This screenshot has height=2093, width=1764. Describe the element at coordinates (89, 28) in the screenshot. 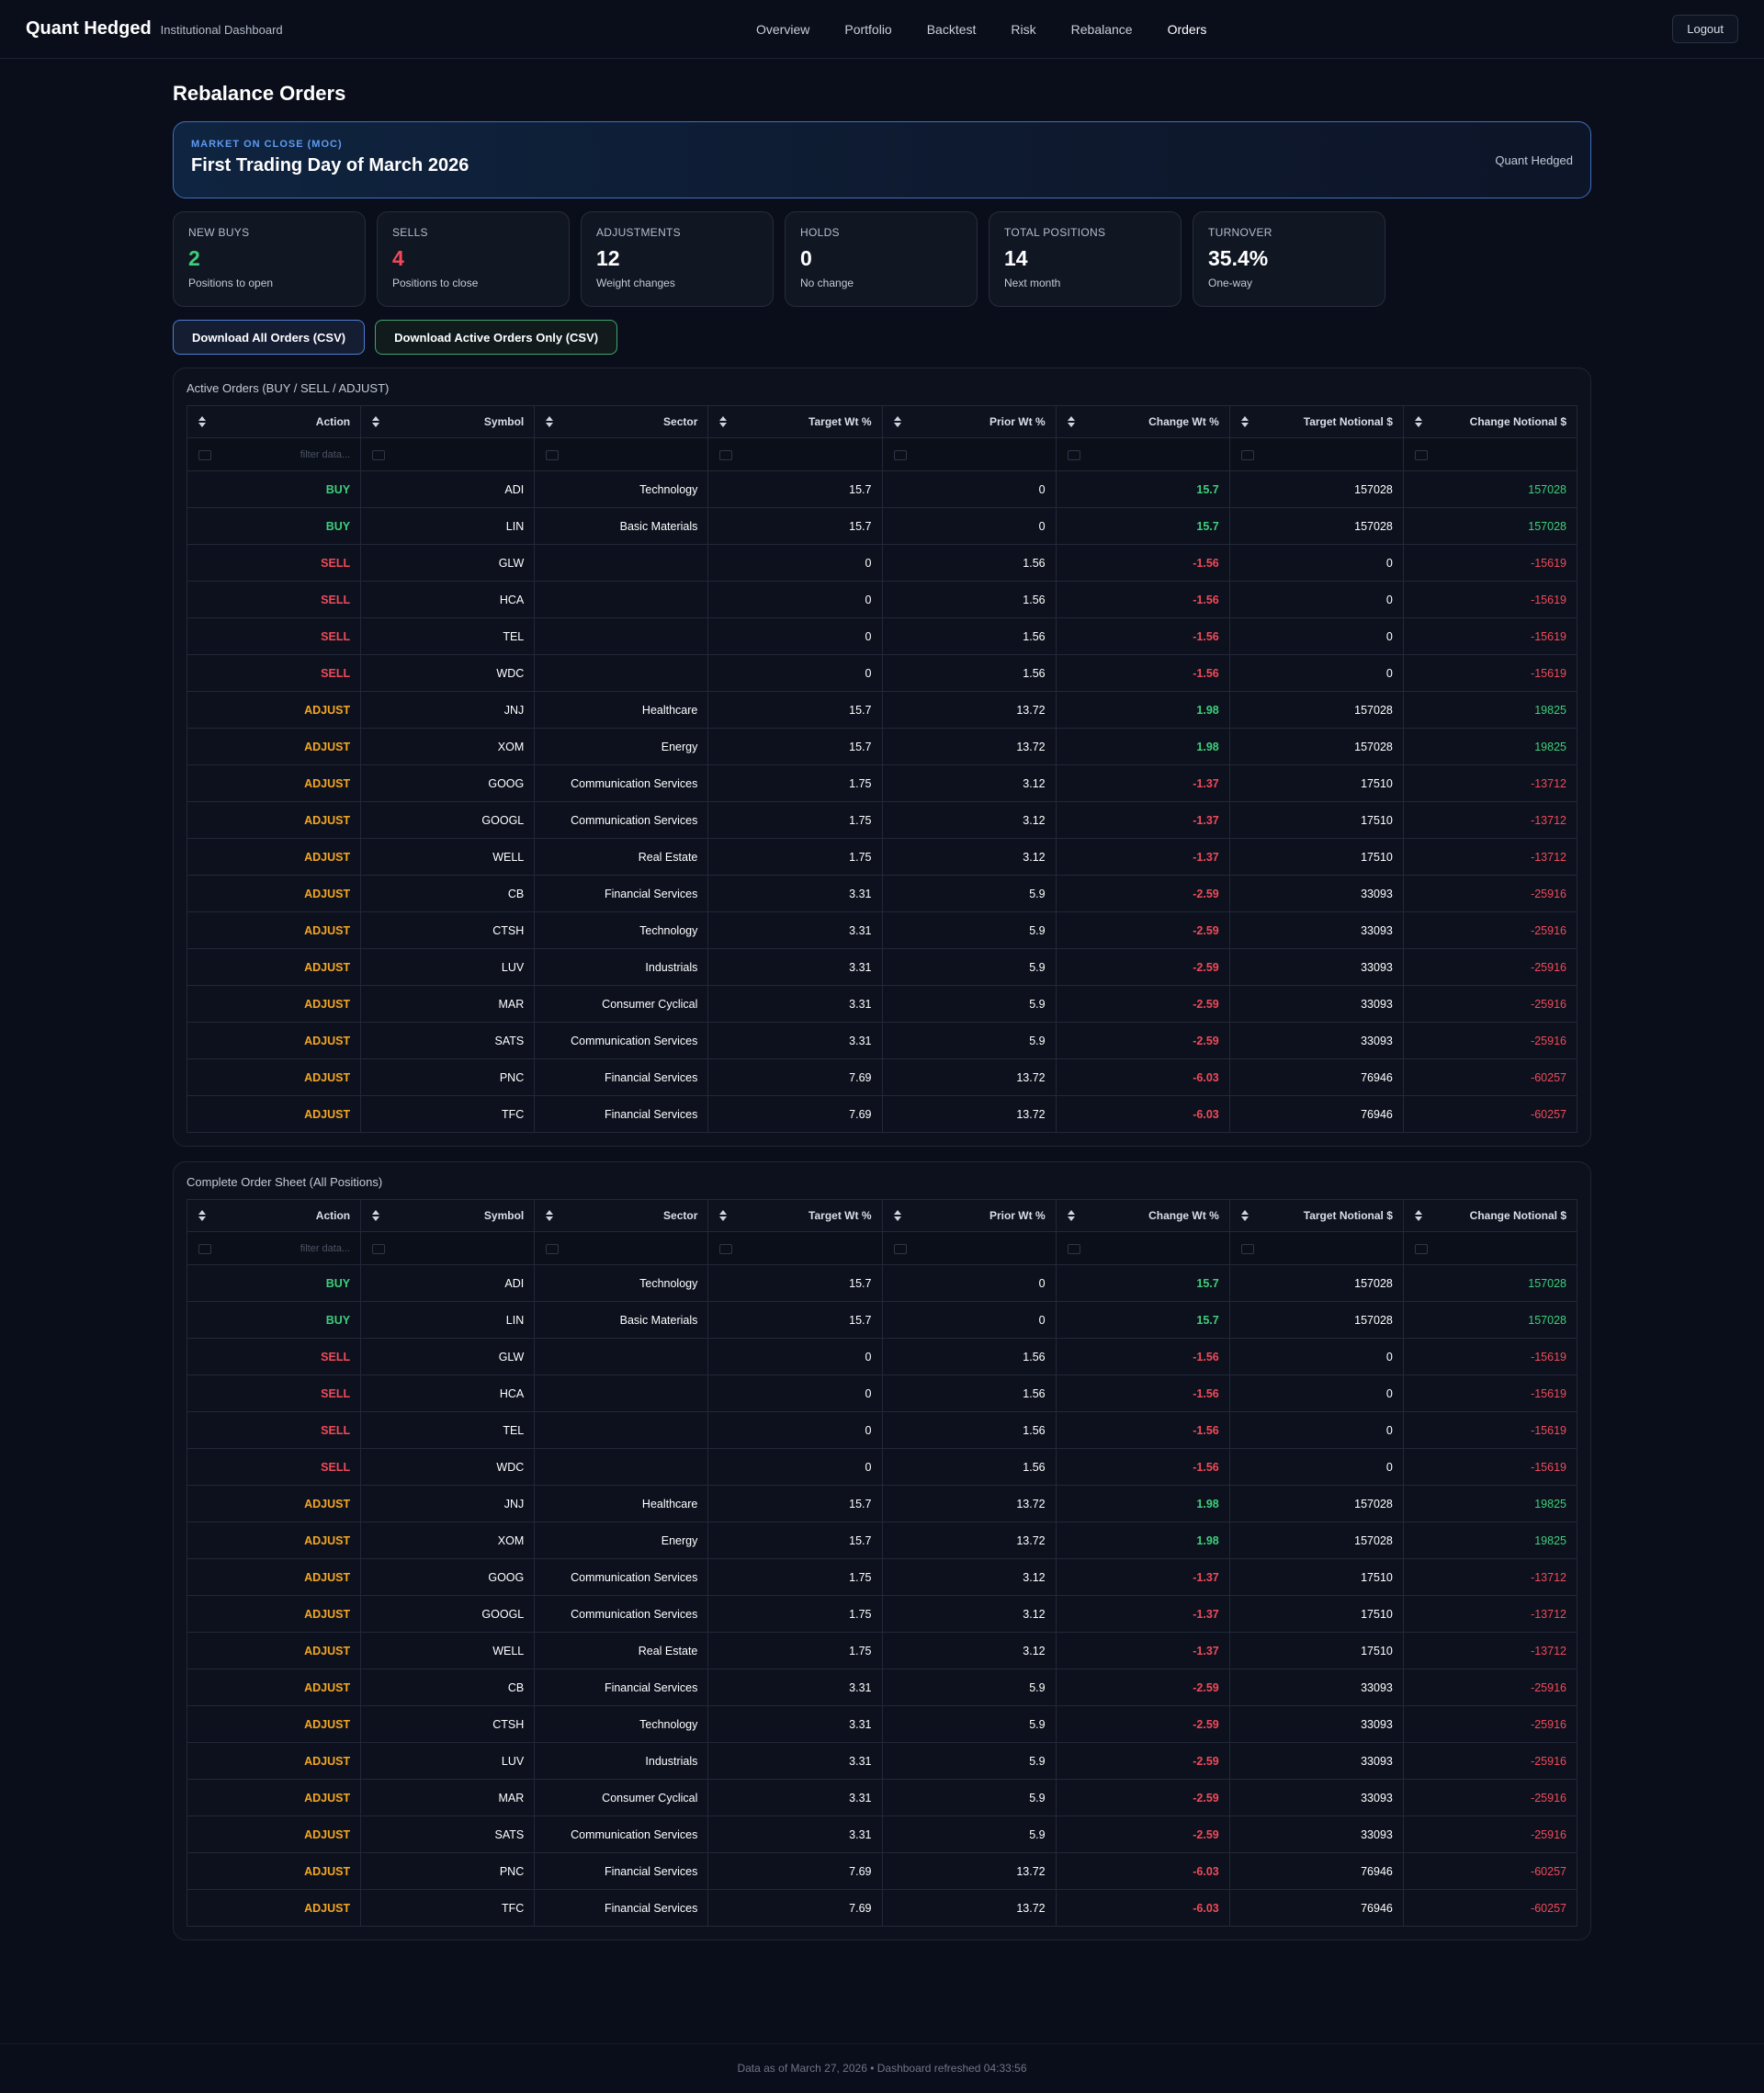

I see `brand-name: Quant Hedged` at that location.